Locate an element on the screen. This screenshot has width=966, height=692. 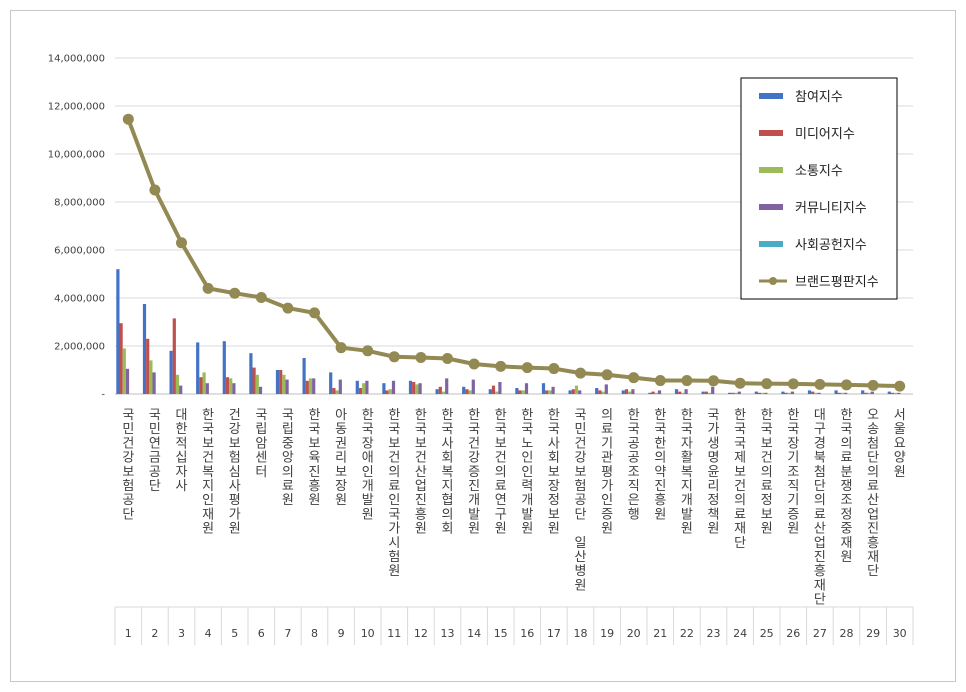
legend-label: 사회공헌지수 is located at coordinates (831, 245).